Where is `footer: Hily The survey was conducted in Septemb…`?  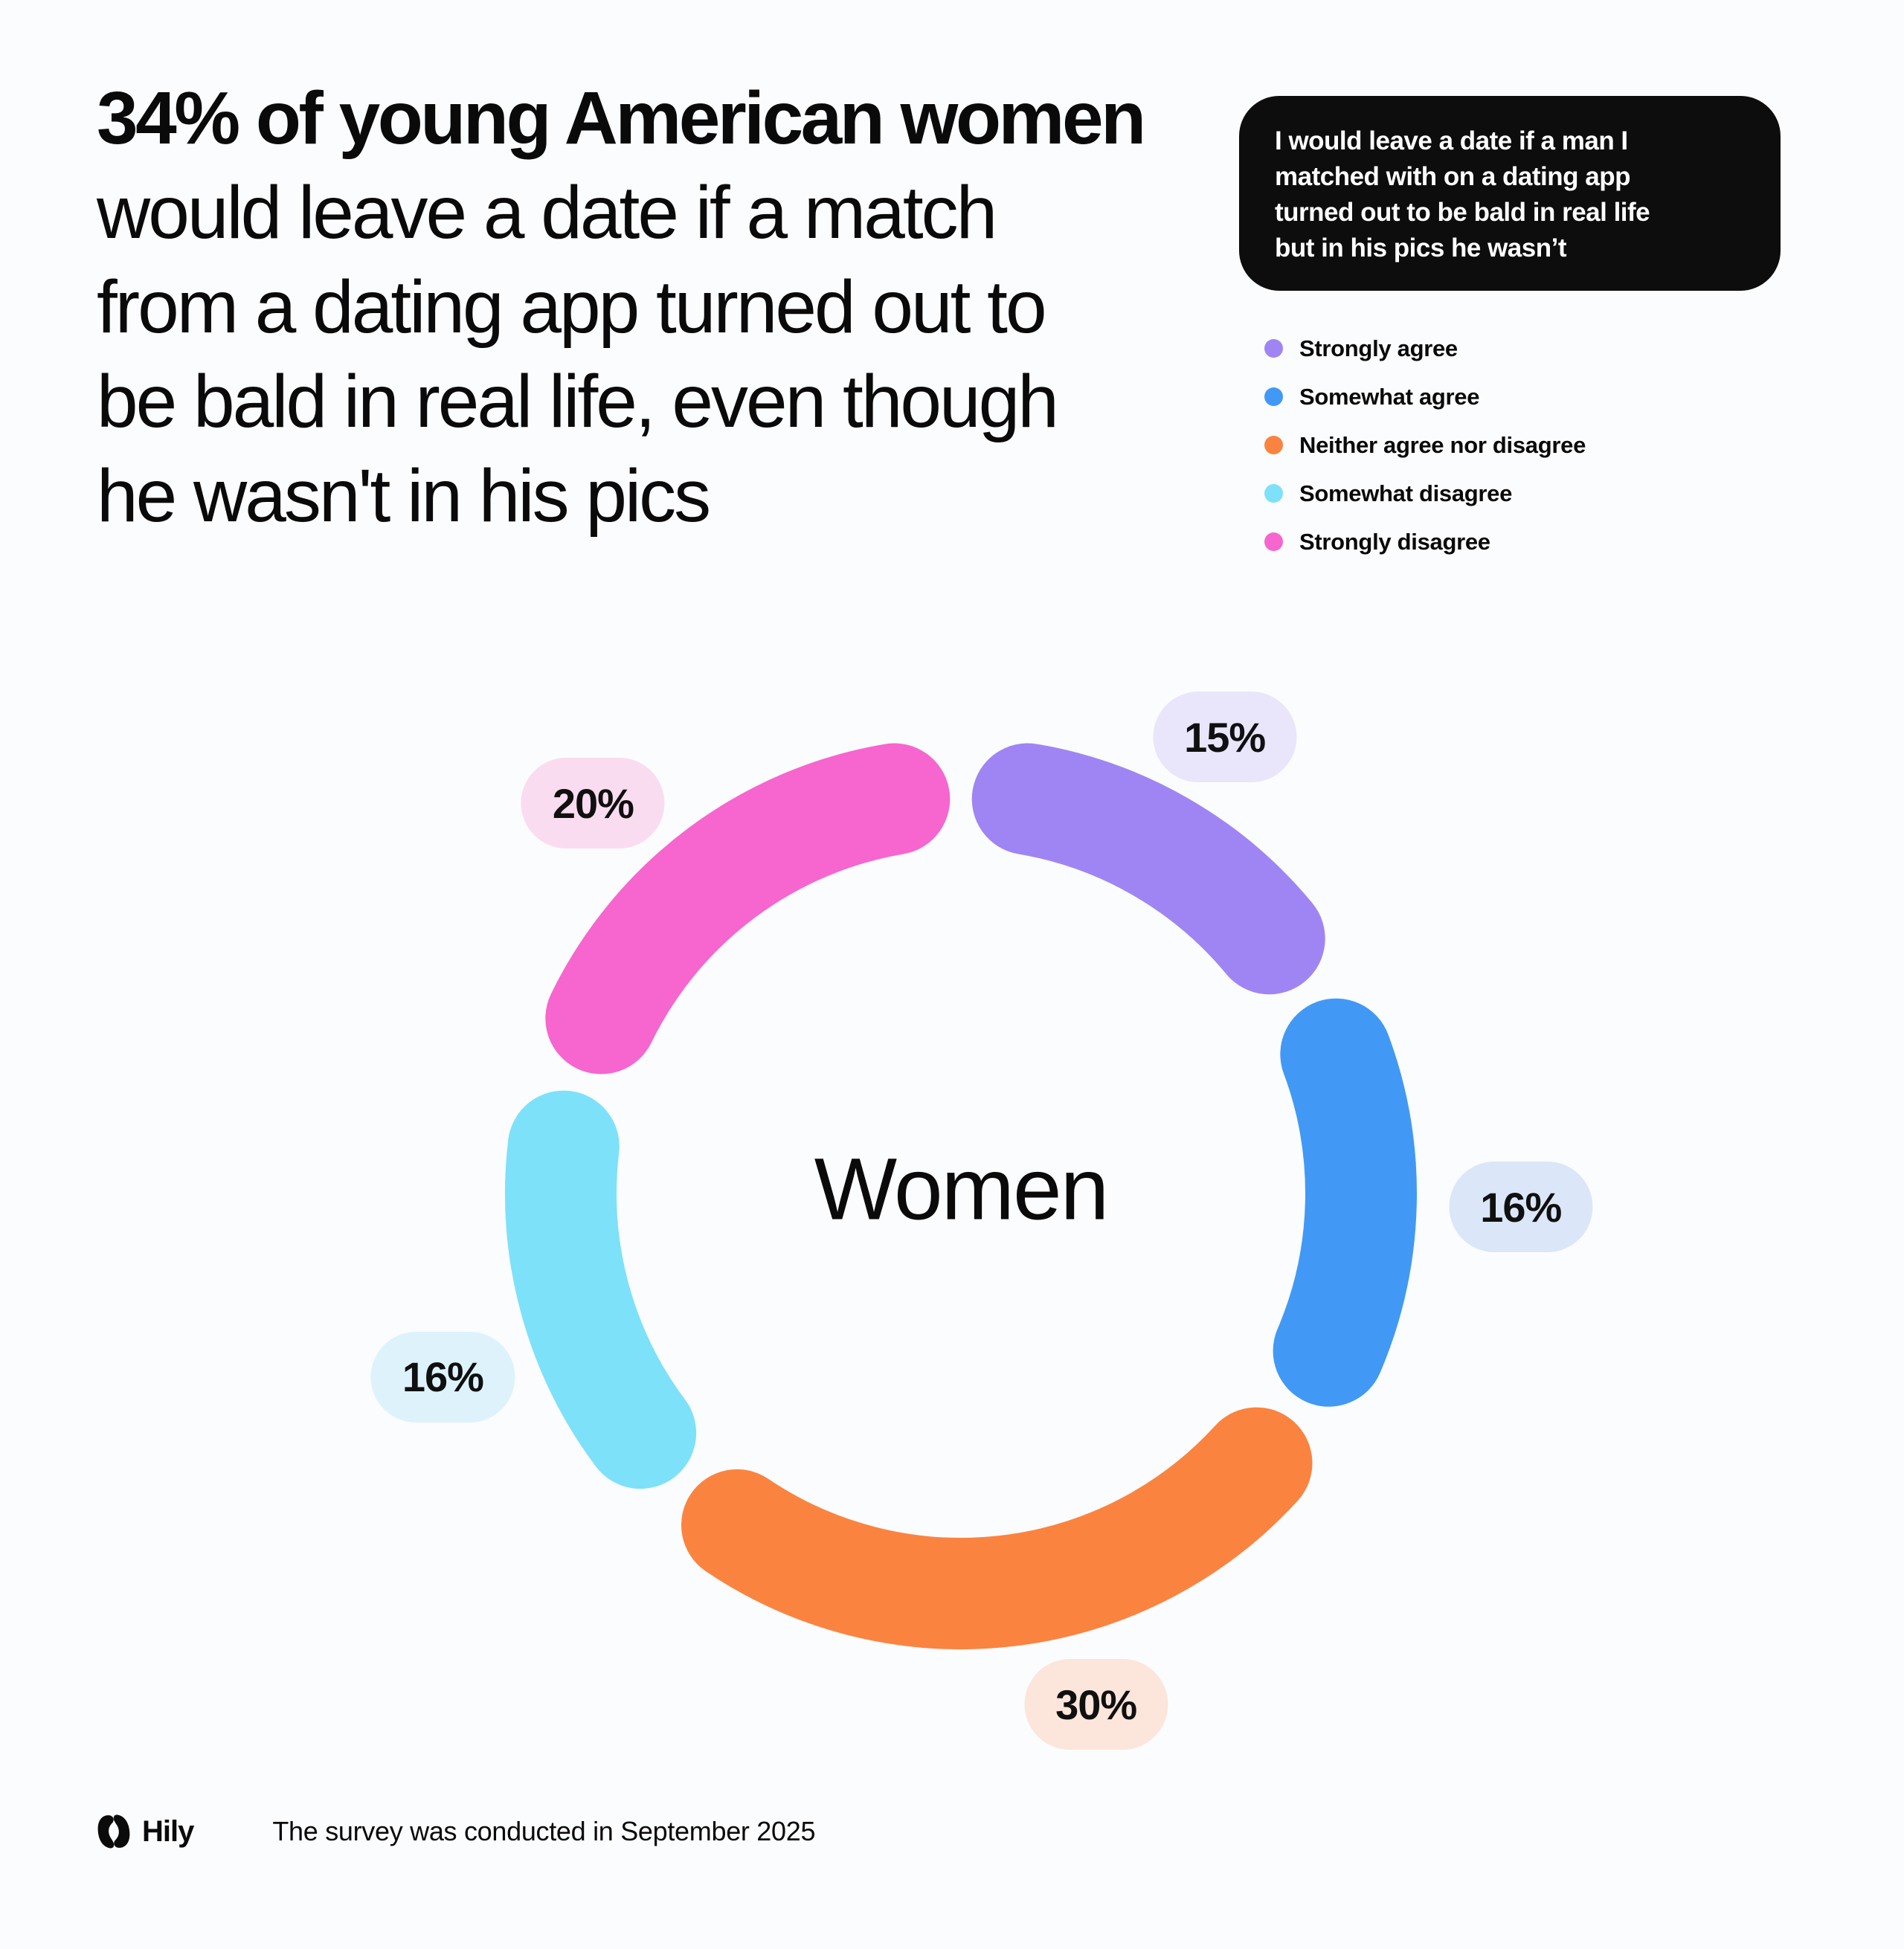
footer: Hily The survey was conducted in Septemb… is located at coordinates (456, 1831).